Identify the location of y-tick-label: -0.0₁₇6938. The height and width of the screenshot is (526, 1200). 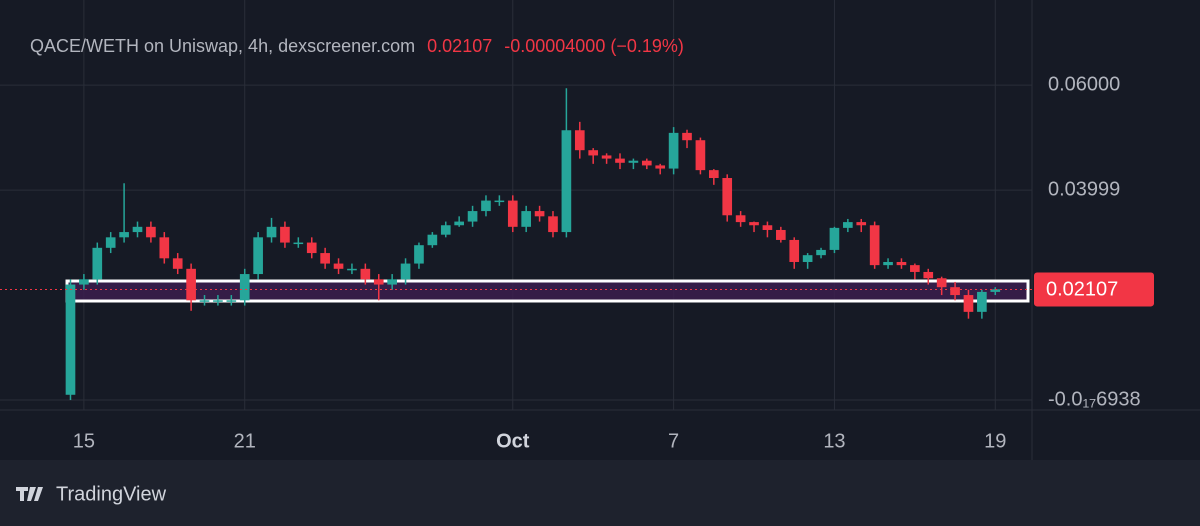
(1094, 399).